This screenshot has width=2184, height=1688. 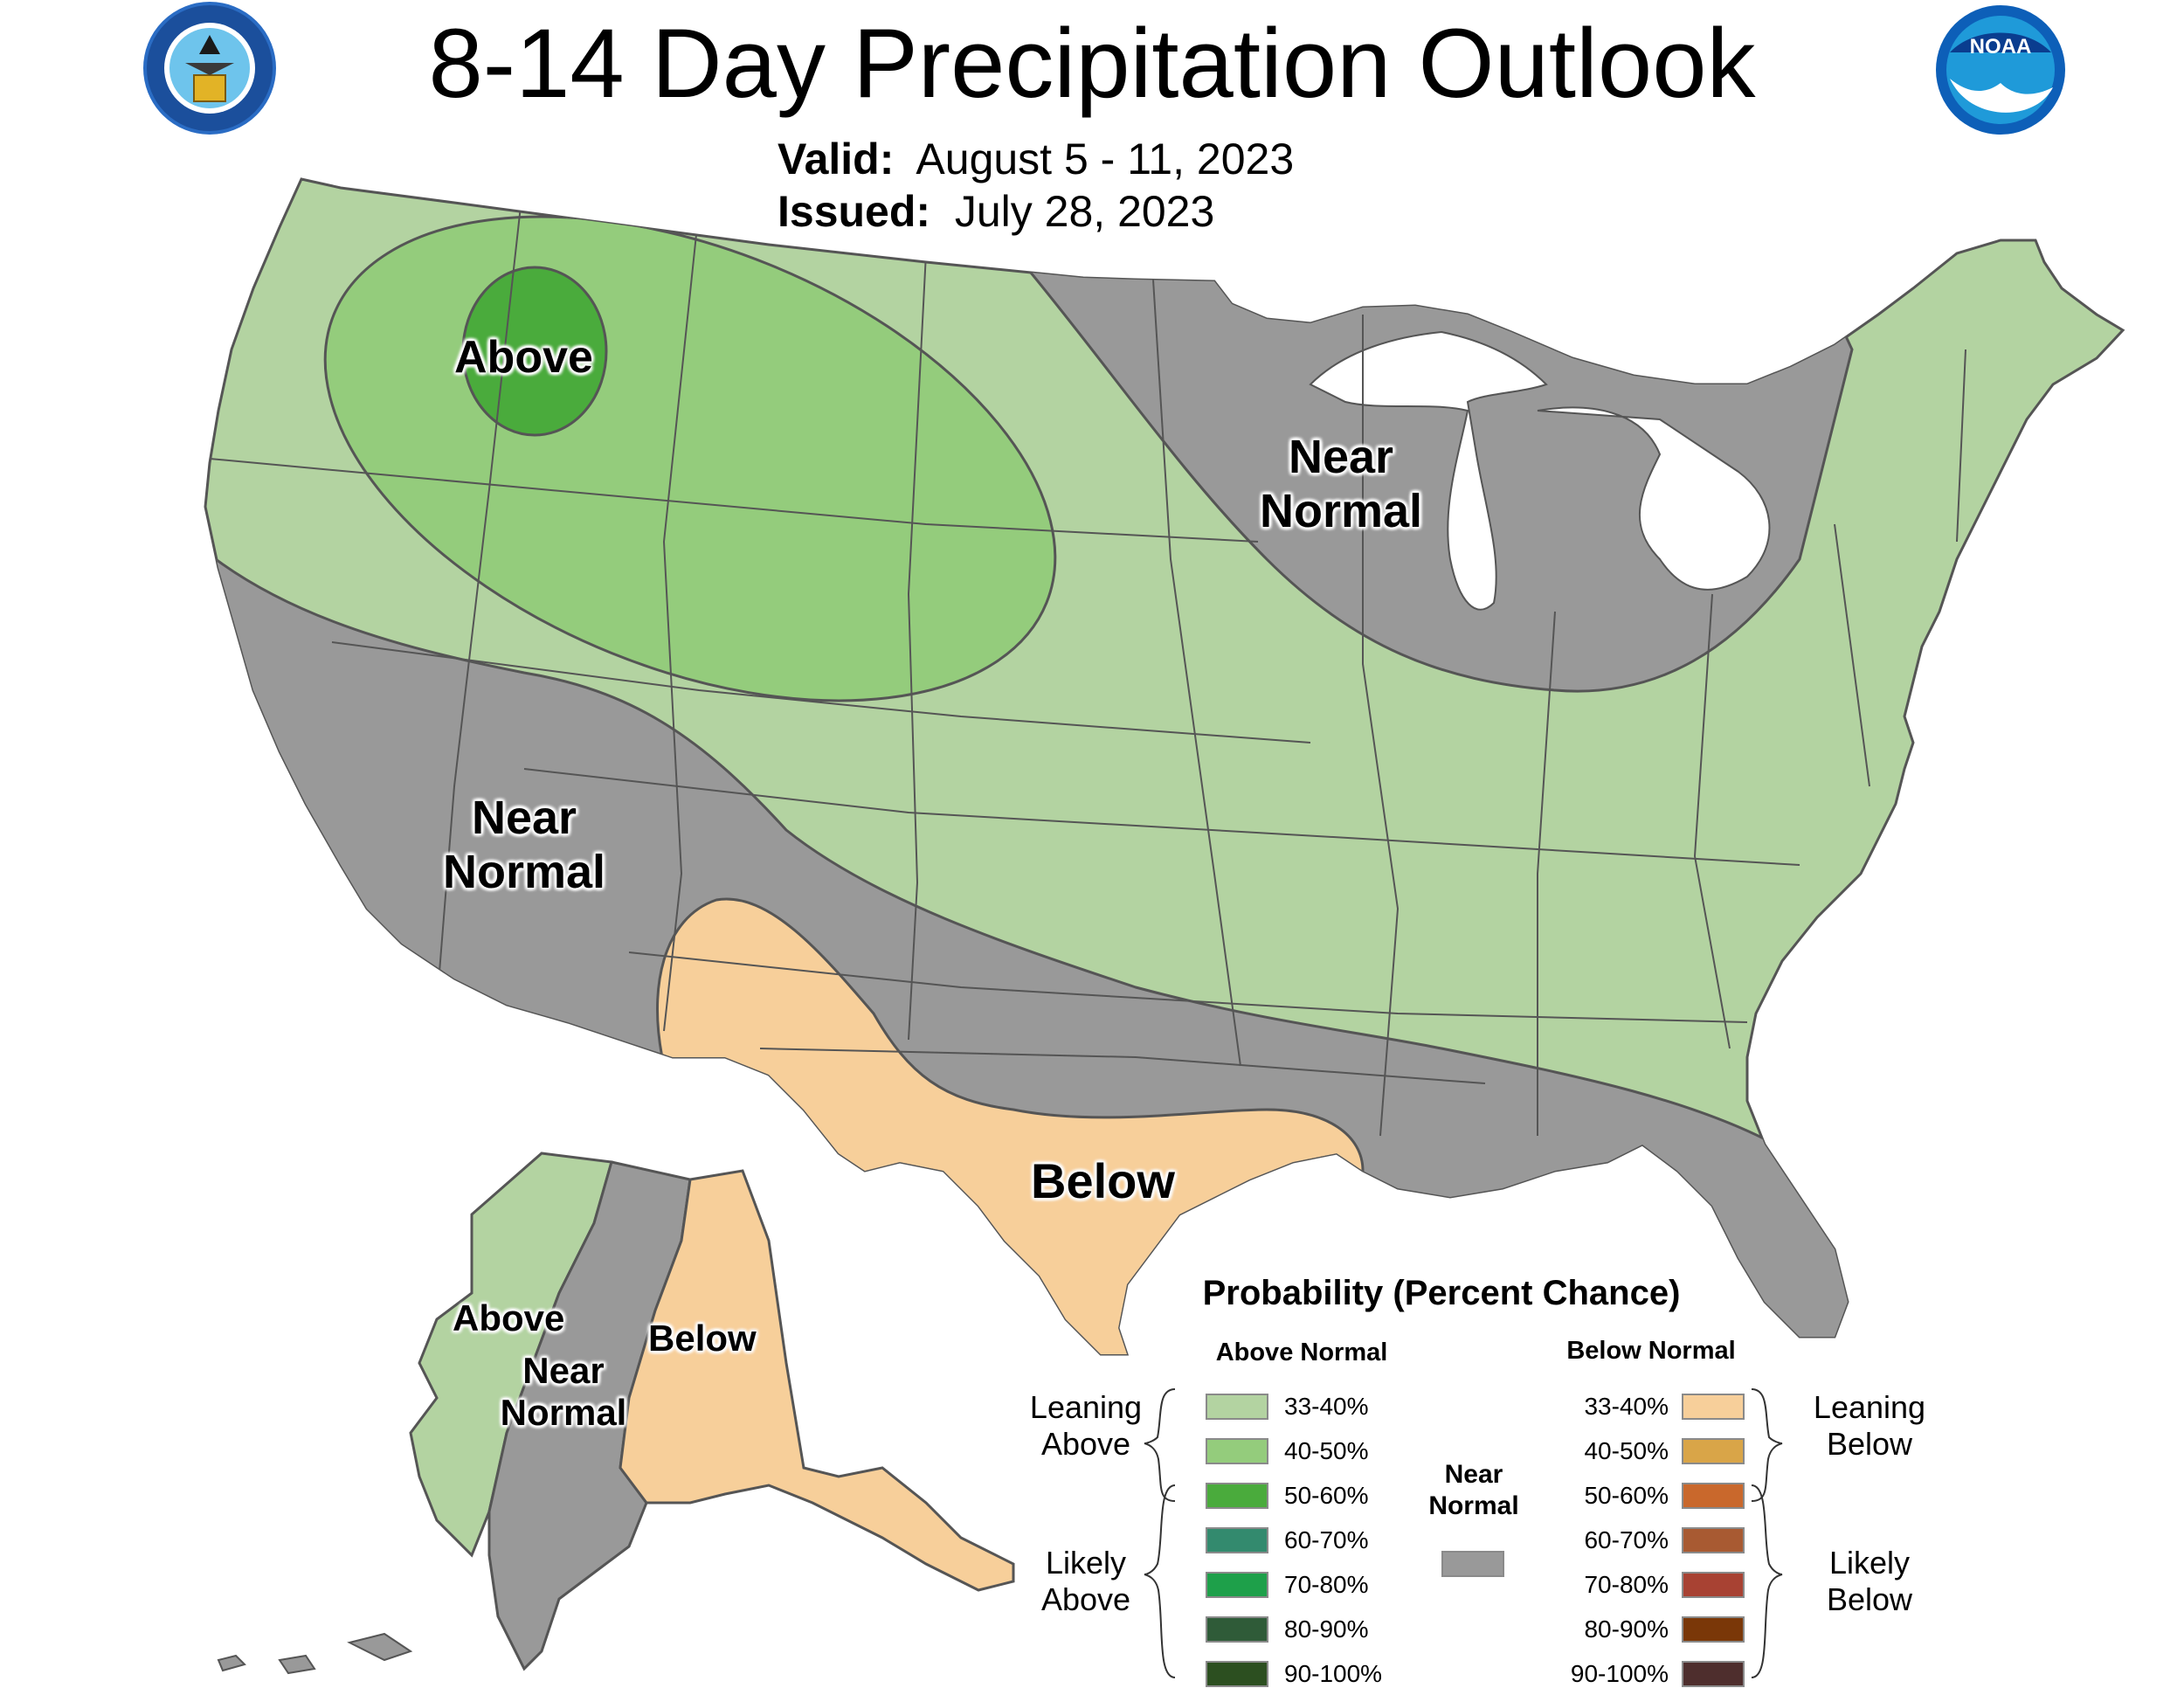 What do you see at coordinates (315, 1653) in the screenshot?
I see `aleutian-islands` at bounding box center [315, 1653].